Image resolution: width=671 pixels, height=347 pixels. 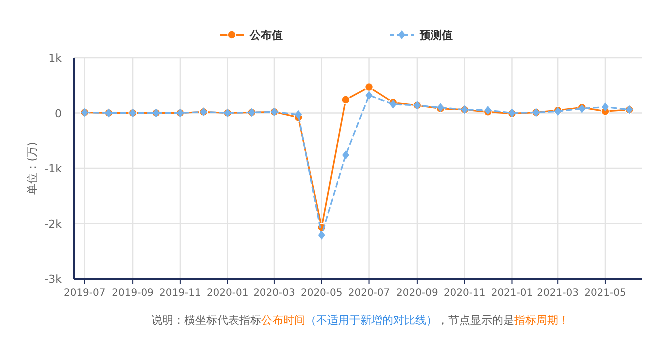 I want to click on legend-label: 预测值, so click(x=436, y=35).